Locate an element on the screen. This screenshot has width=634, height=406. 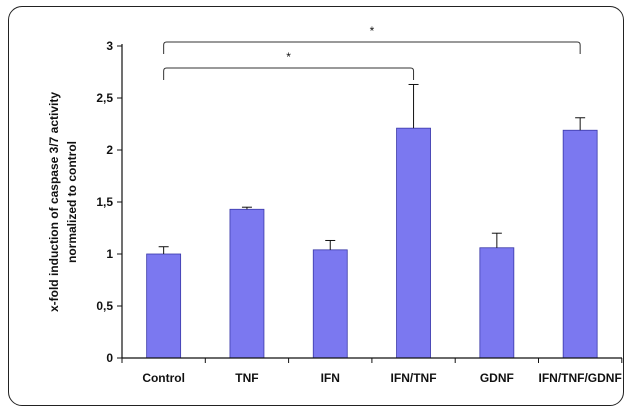
significance-brackets: ** is located at coordinates (372, 52).